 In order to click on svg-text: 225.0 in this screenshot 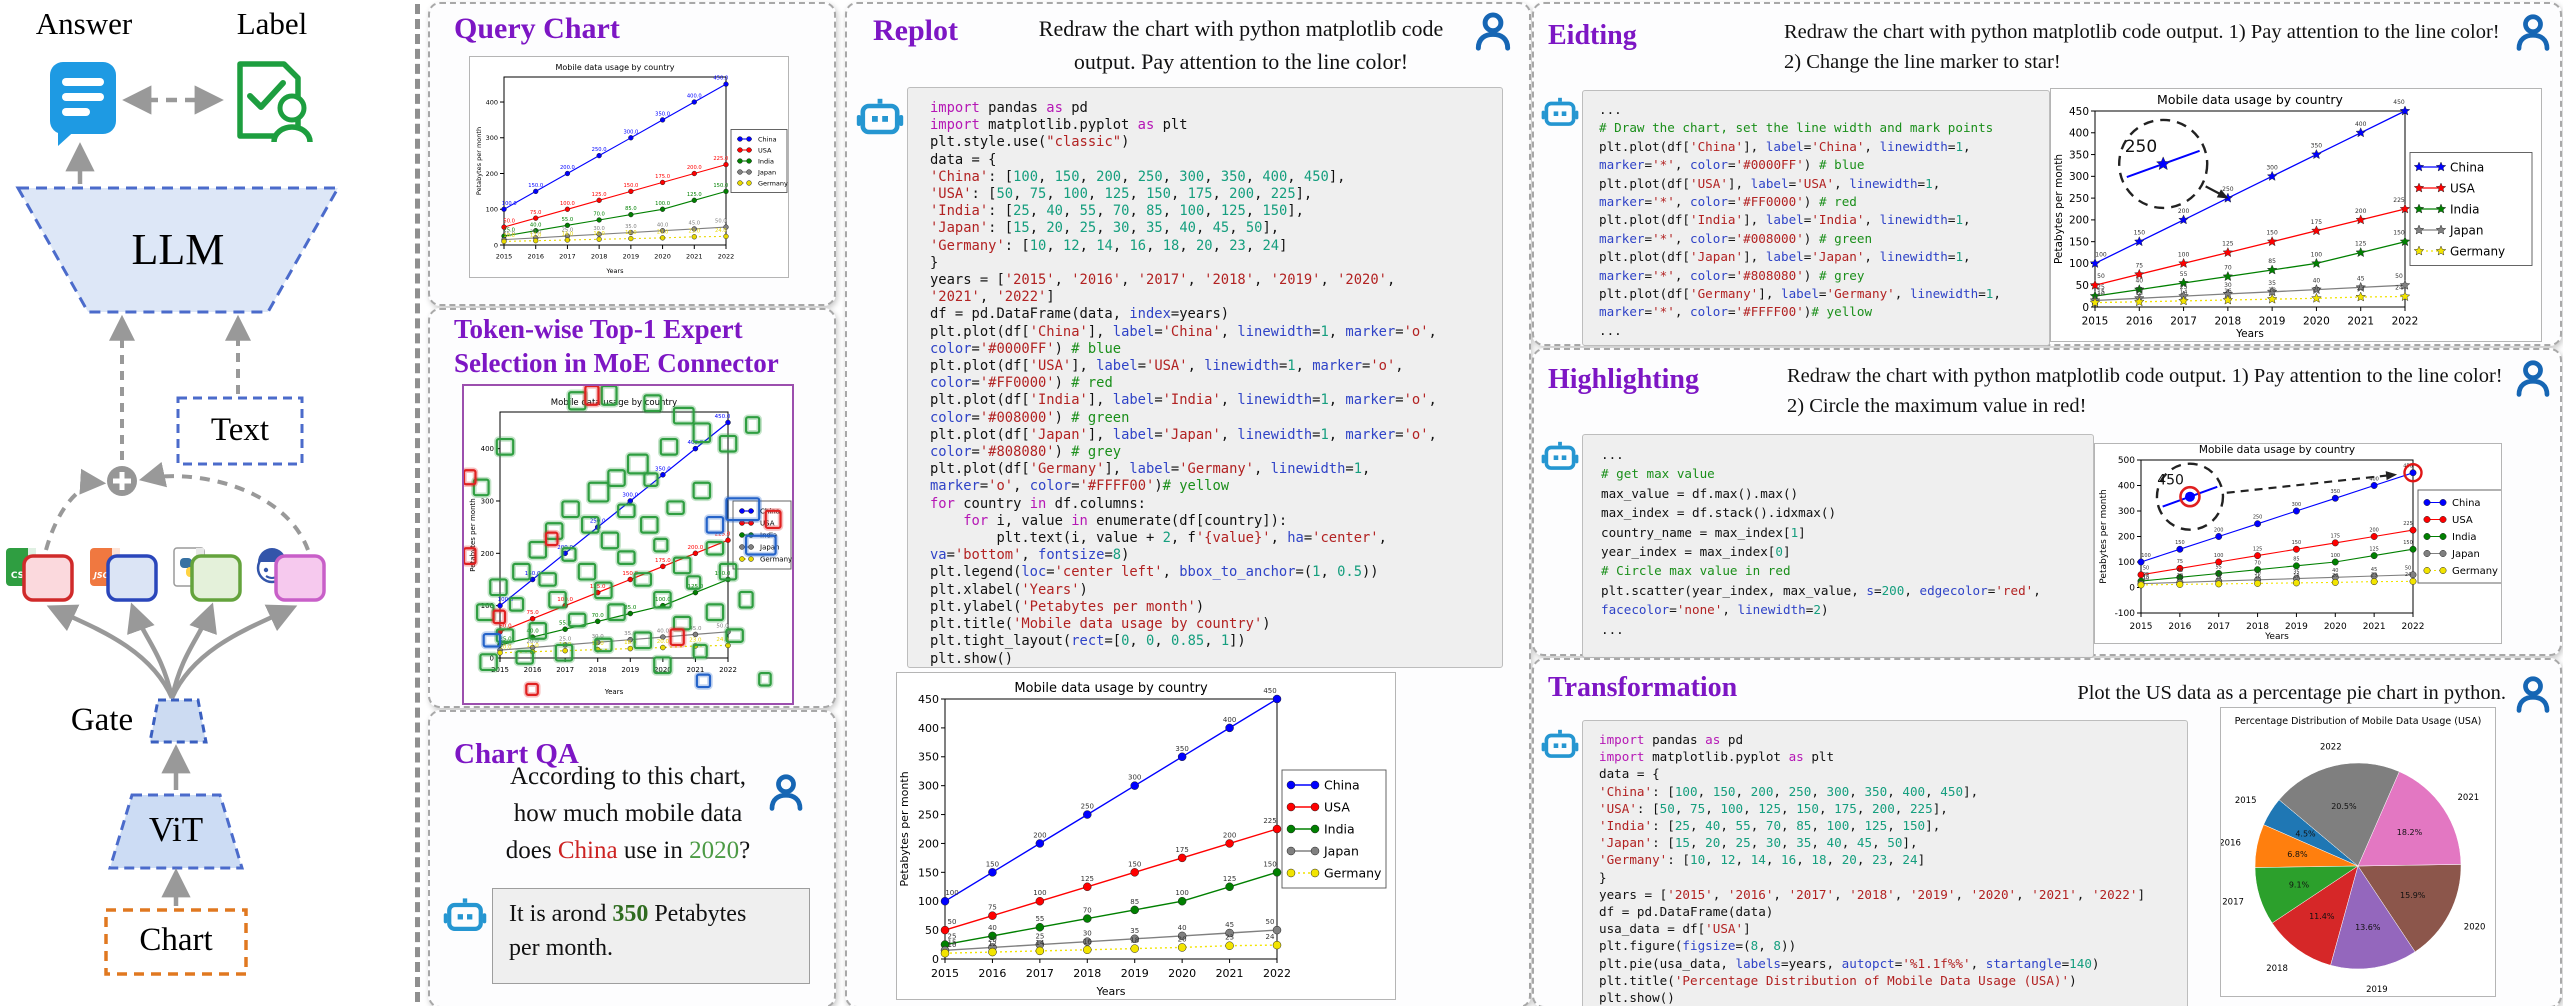, I will do `click(720, 159)`.